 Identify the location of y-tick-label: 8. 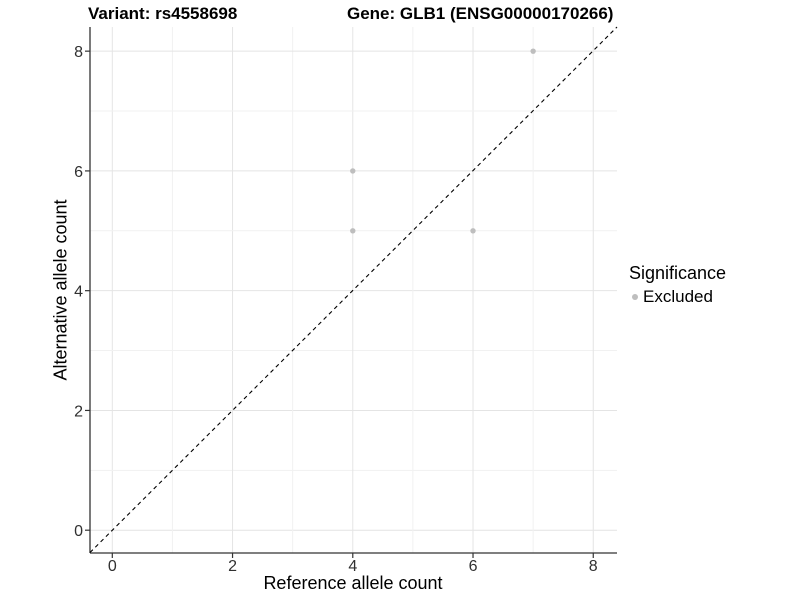
(78, 52).